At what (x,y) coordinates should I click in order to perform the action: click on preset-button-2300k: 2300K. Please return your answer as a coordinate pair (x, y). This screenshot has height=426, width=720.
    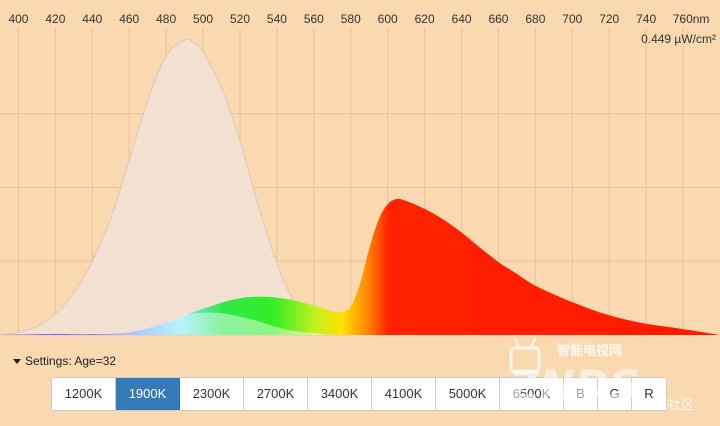
    Looking at the image, I should click on (212, 394).